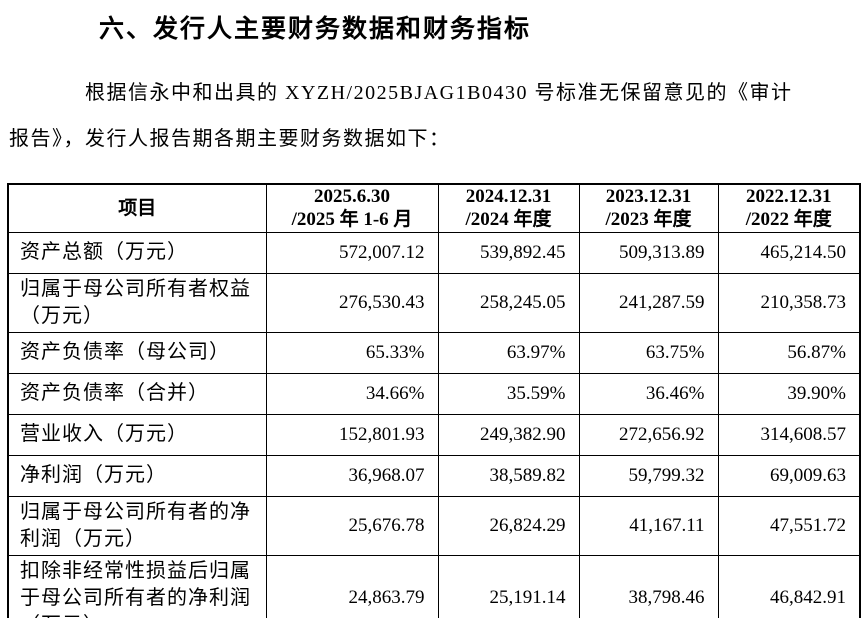 The height and width of the screenshot is (618, 867). Describe the element at coordinates (352, 352) in the screenshot. I see `value-cell: 65.33%` at that location.